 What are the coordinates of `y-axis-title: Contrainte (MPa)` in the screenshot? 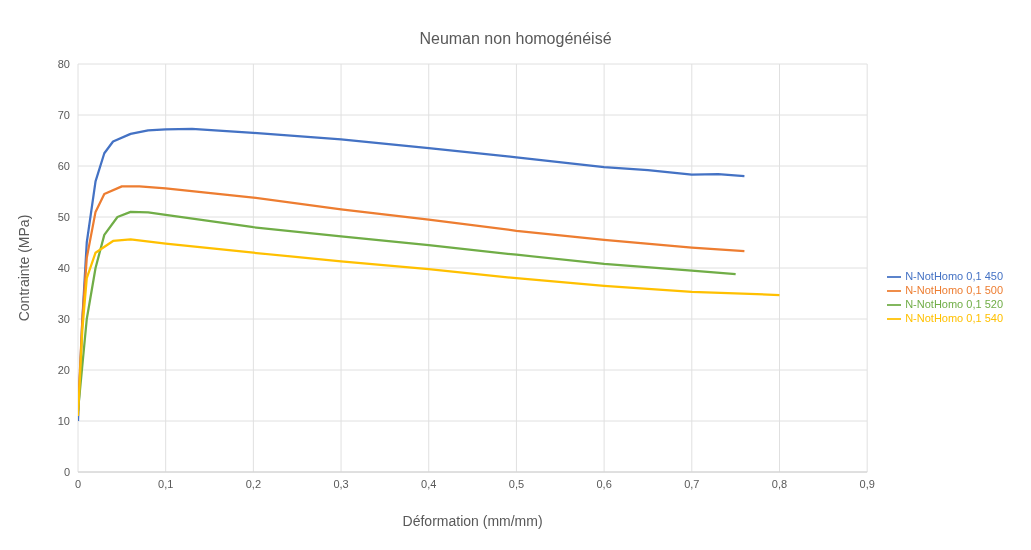 It's located at (23, 268).